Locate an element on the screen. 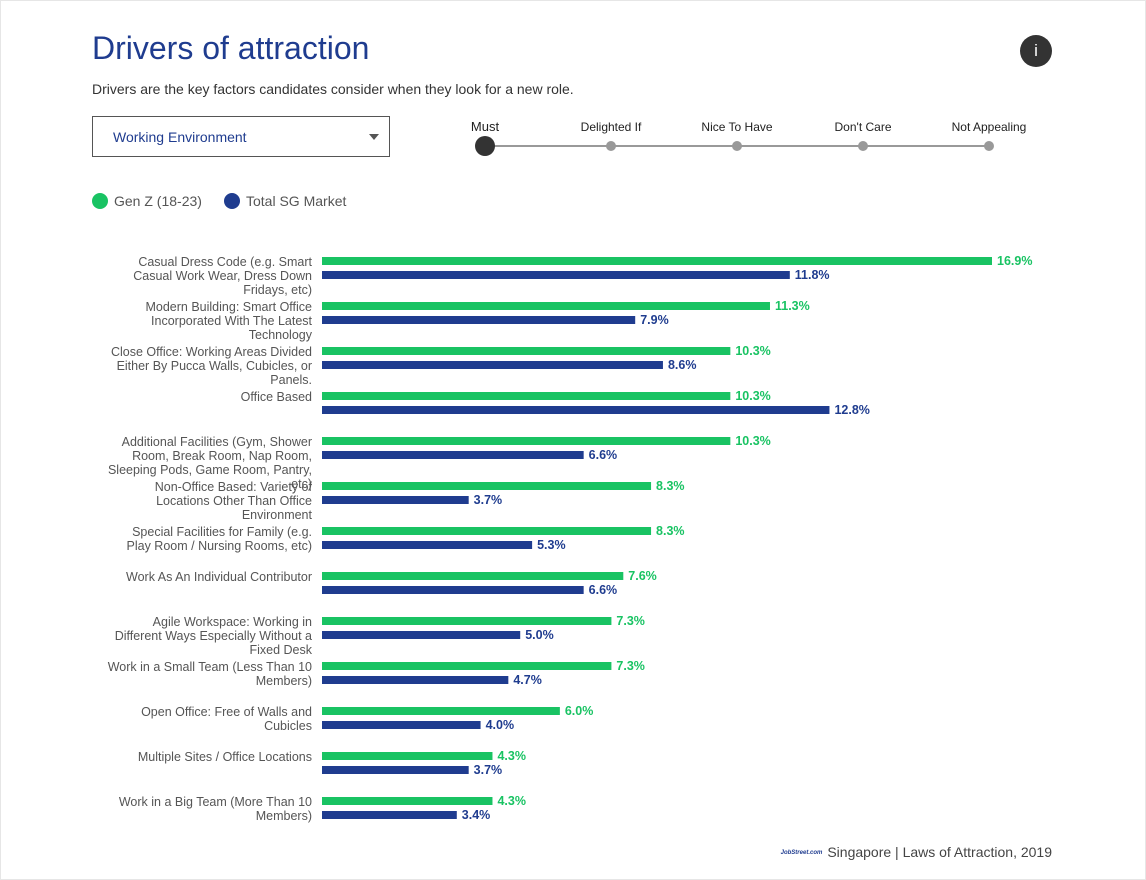 The width and height of the screenshot is (1146, 880). category-label-line: Incorporated With The Latest is located at coordinates (231, 321).